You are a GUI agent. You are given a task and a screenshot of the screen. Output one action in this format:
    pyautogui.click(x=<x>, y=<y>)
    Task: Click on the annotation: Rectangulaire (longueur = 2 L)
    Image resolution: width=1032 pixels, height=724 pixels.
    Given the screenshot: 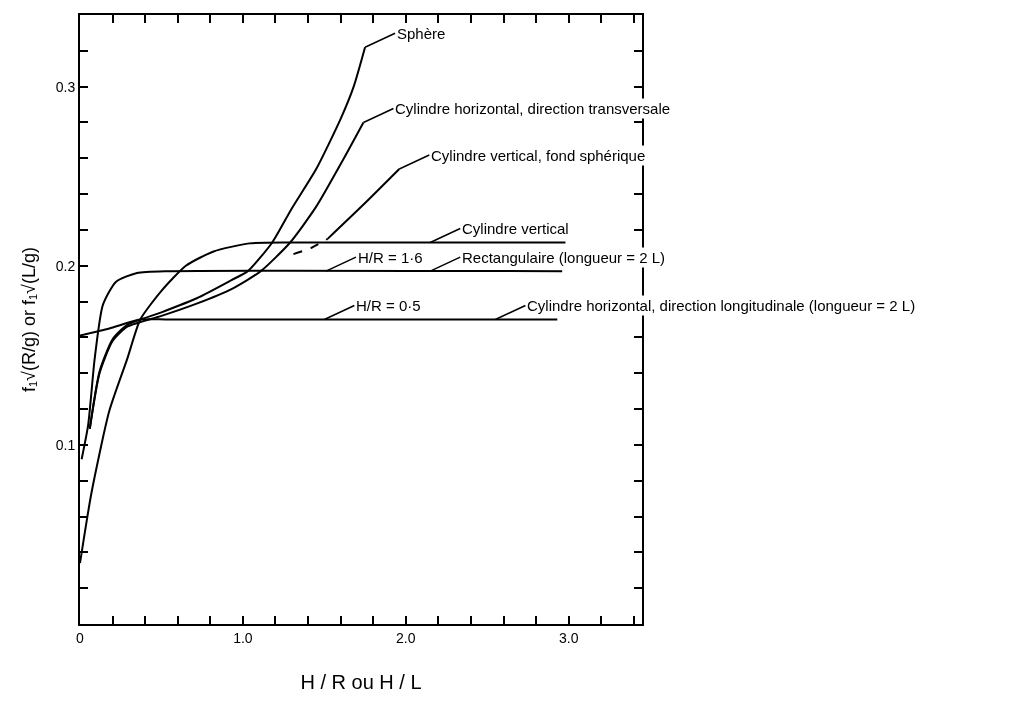 What is the action you would take?
    pyautogui.click(x=564, y=257)
    